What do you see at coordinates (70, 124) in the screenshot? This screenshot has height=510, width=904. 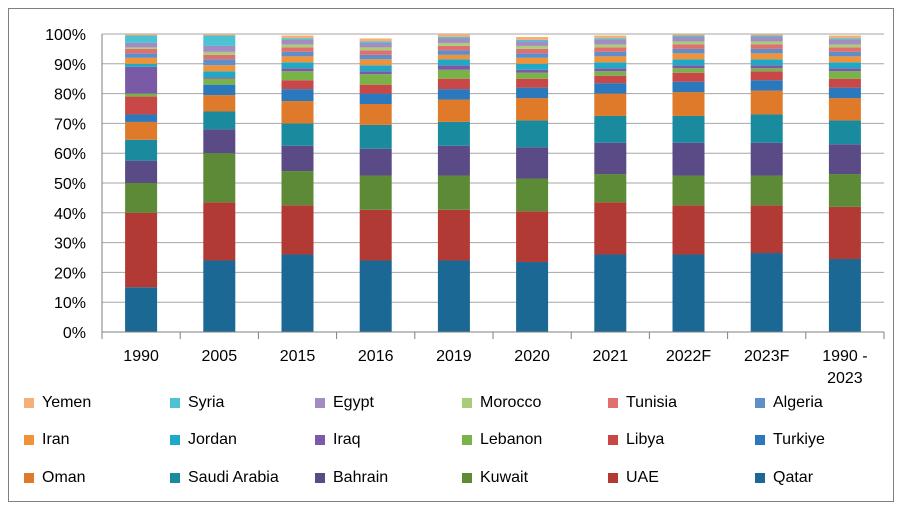 I see `y-tick-label: 70%` at bounding box center [70, 124].